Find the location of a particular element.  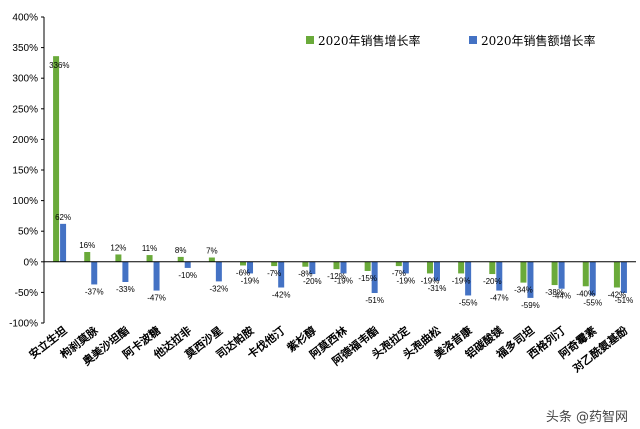

data-label: -37% is located at coordinates (94, 291).